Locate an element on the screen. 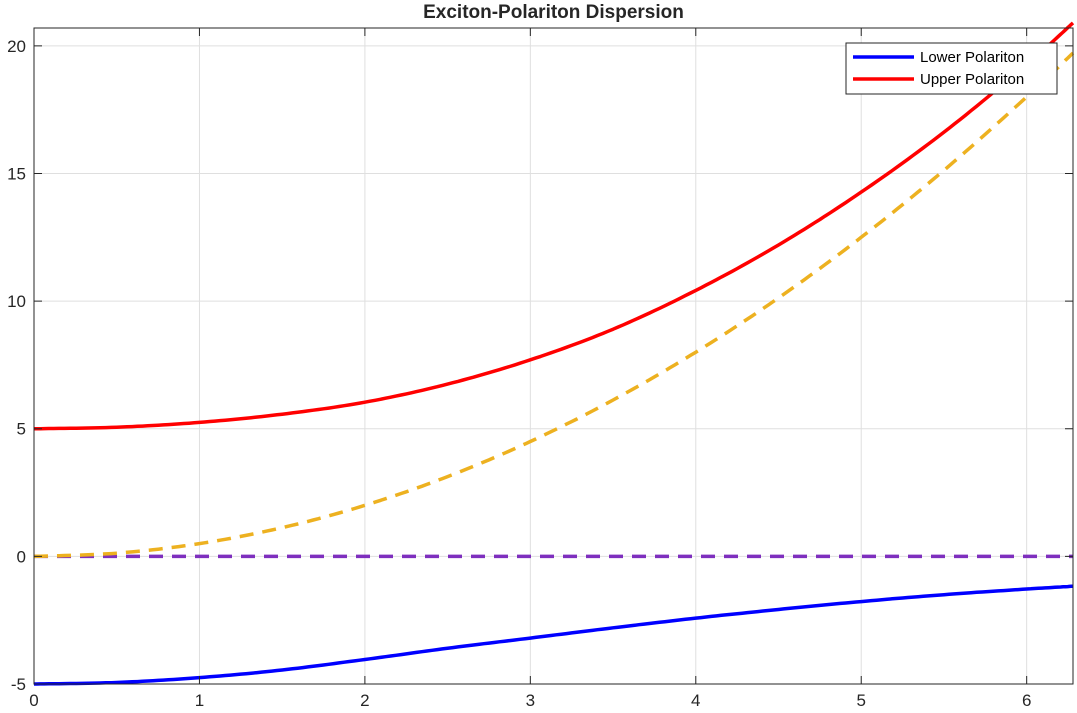 The width and height of the screenshot is (1077, 713). x-tick-label: 1 is located at coordinates (199, 700).